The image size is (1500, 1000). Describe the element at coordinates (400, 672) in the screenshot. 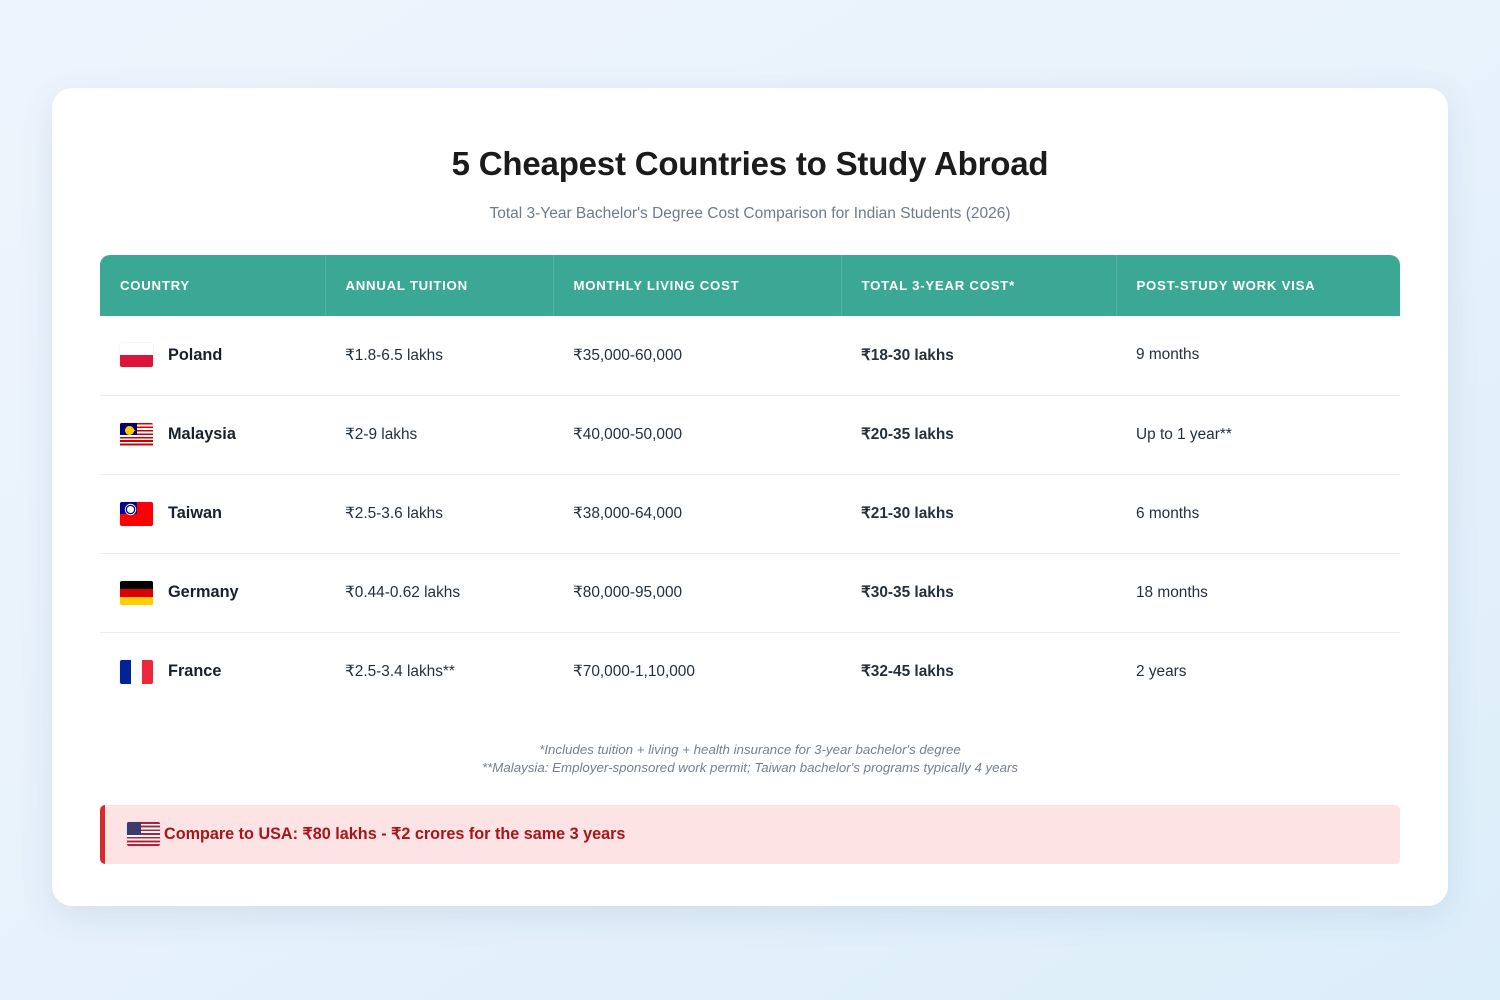

I see `cell-annual-tuition: ₹2.5-3.4 lakhs**` at that location.